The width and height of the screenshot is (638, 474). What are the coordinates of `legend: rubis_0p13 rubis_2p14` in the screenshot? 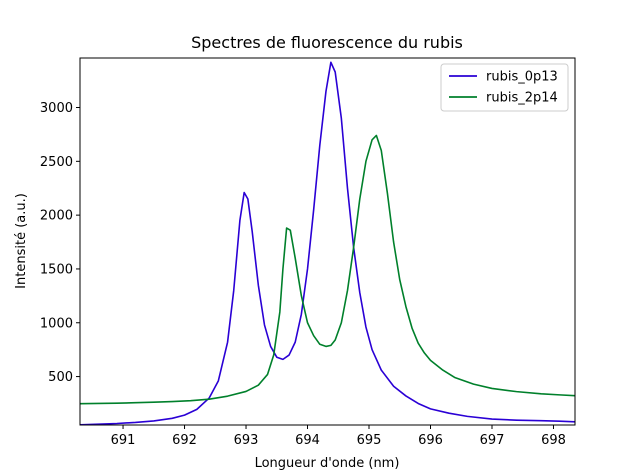 It's located at (504, 87).